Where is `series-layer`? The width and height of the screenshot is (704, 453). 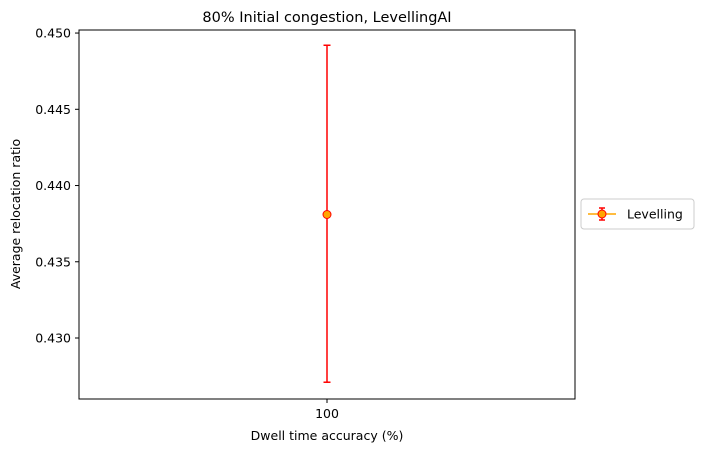
series-layer is located at coordinates (327, 213).